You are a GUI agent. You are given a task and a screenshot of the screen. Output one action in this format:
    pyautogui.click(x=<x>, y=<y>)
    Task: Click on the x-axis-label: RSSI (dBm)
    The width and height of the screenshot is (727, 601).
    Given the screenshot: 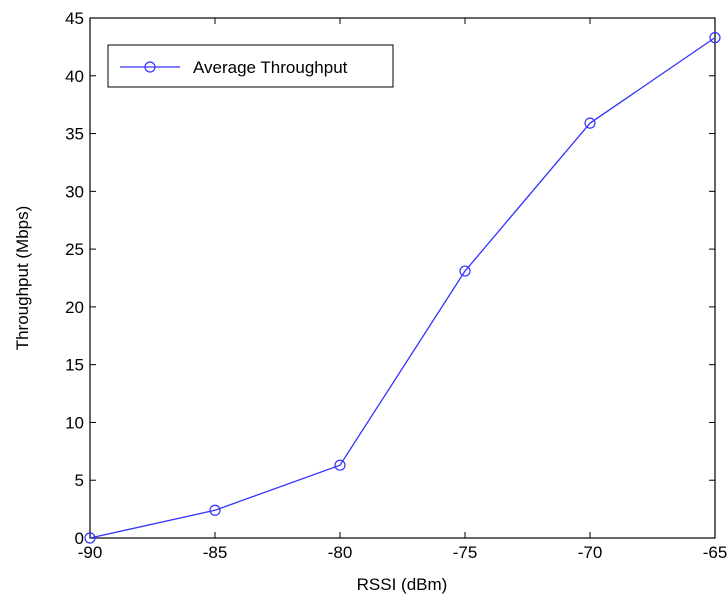 What is the action you would take?
    pyautogui.click(x=402, y=584)
    